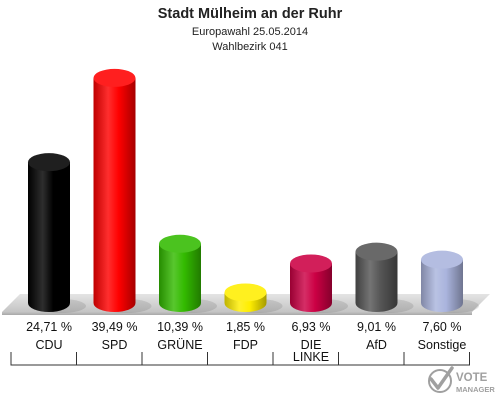 The width and height of the screenshot is (500, 400). I want to click on value-label-spd: 39,49 %, so click(115, 327).